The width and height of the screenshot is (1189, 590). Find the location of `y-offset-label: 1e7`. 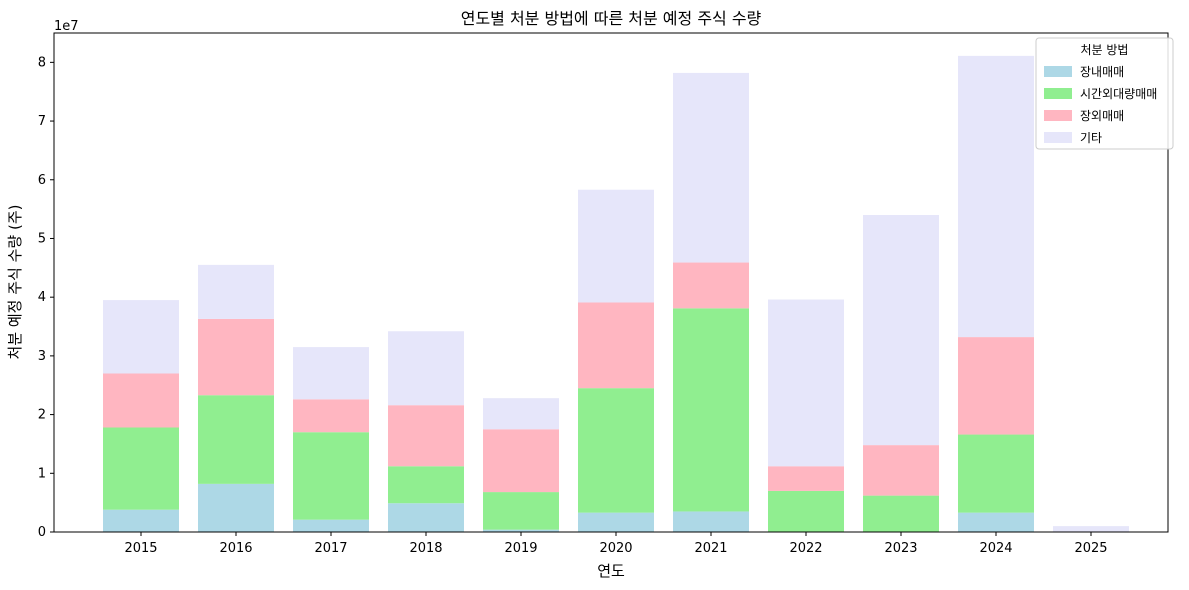

y-offset-label: 1e7 is located at coordinates (66, 26).